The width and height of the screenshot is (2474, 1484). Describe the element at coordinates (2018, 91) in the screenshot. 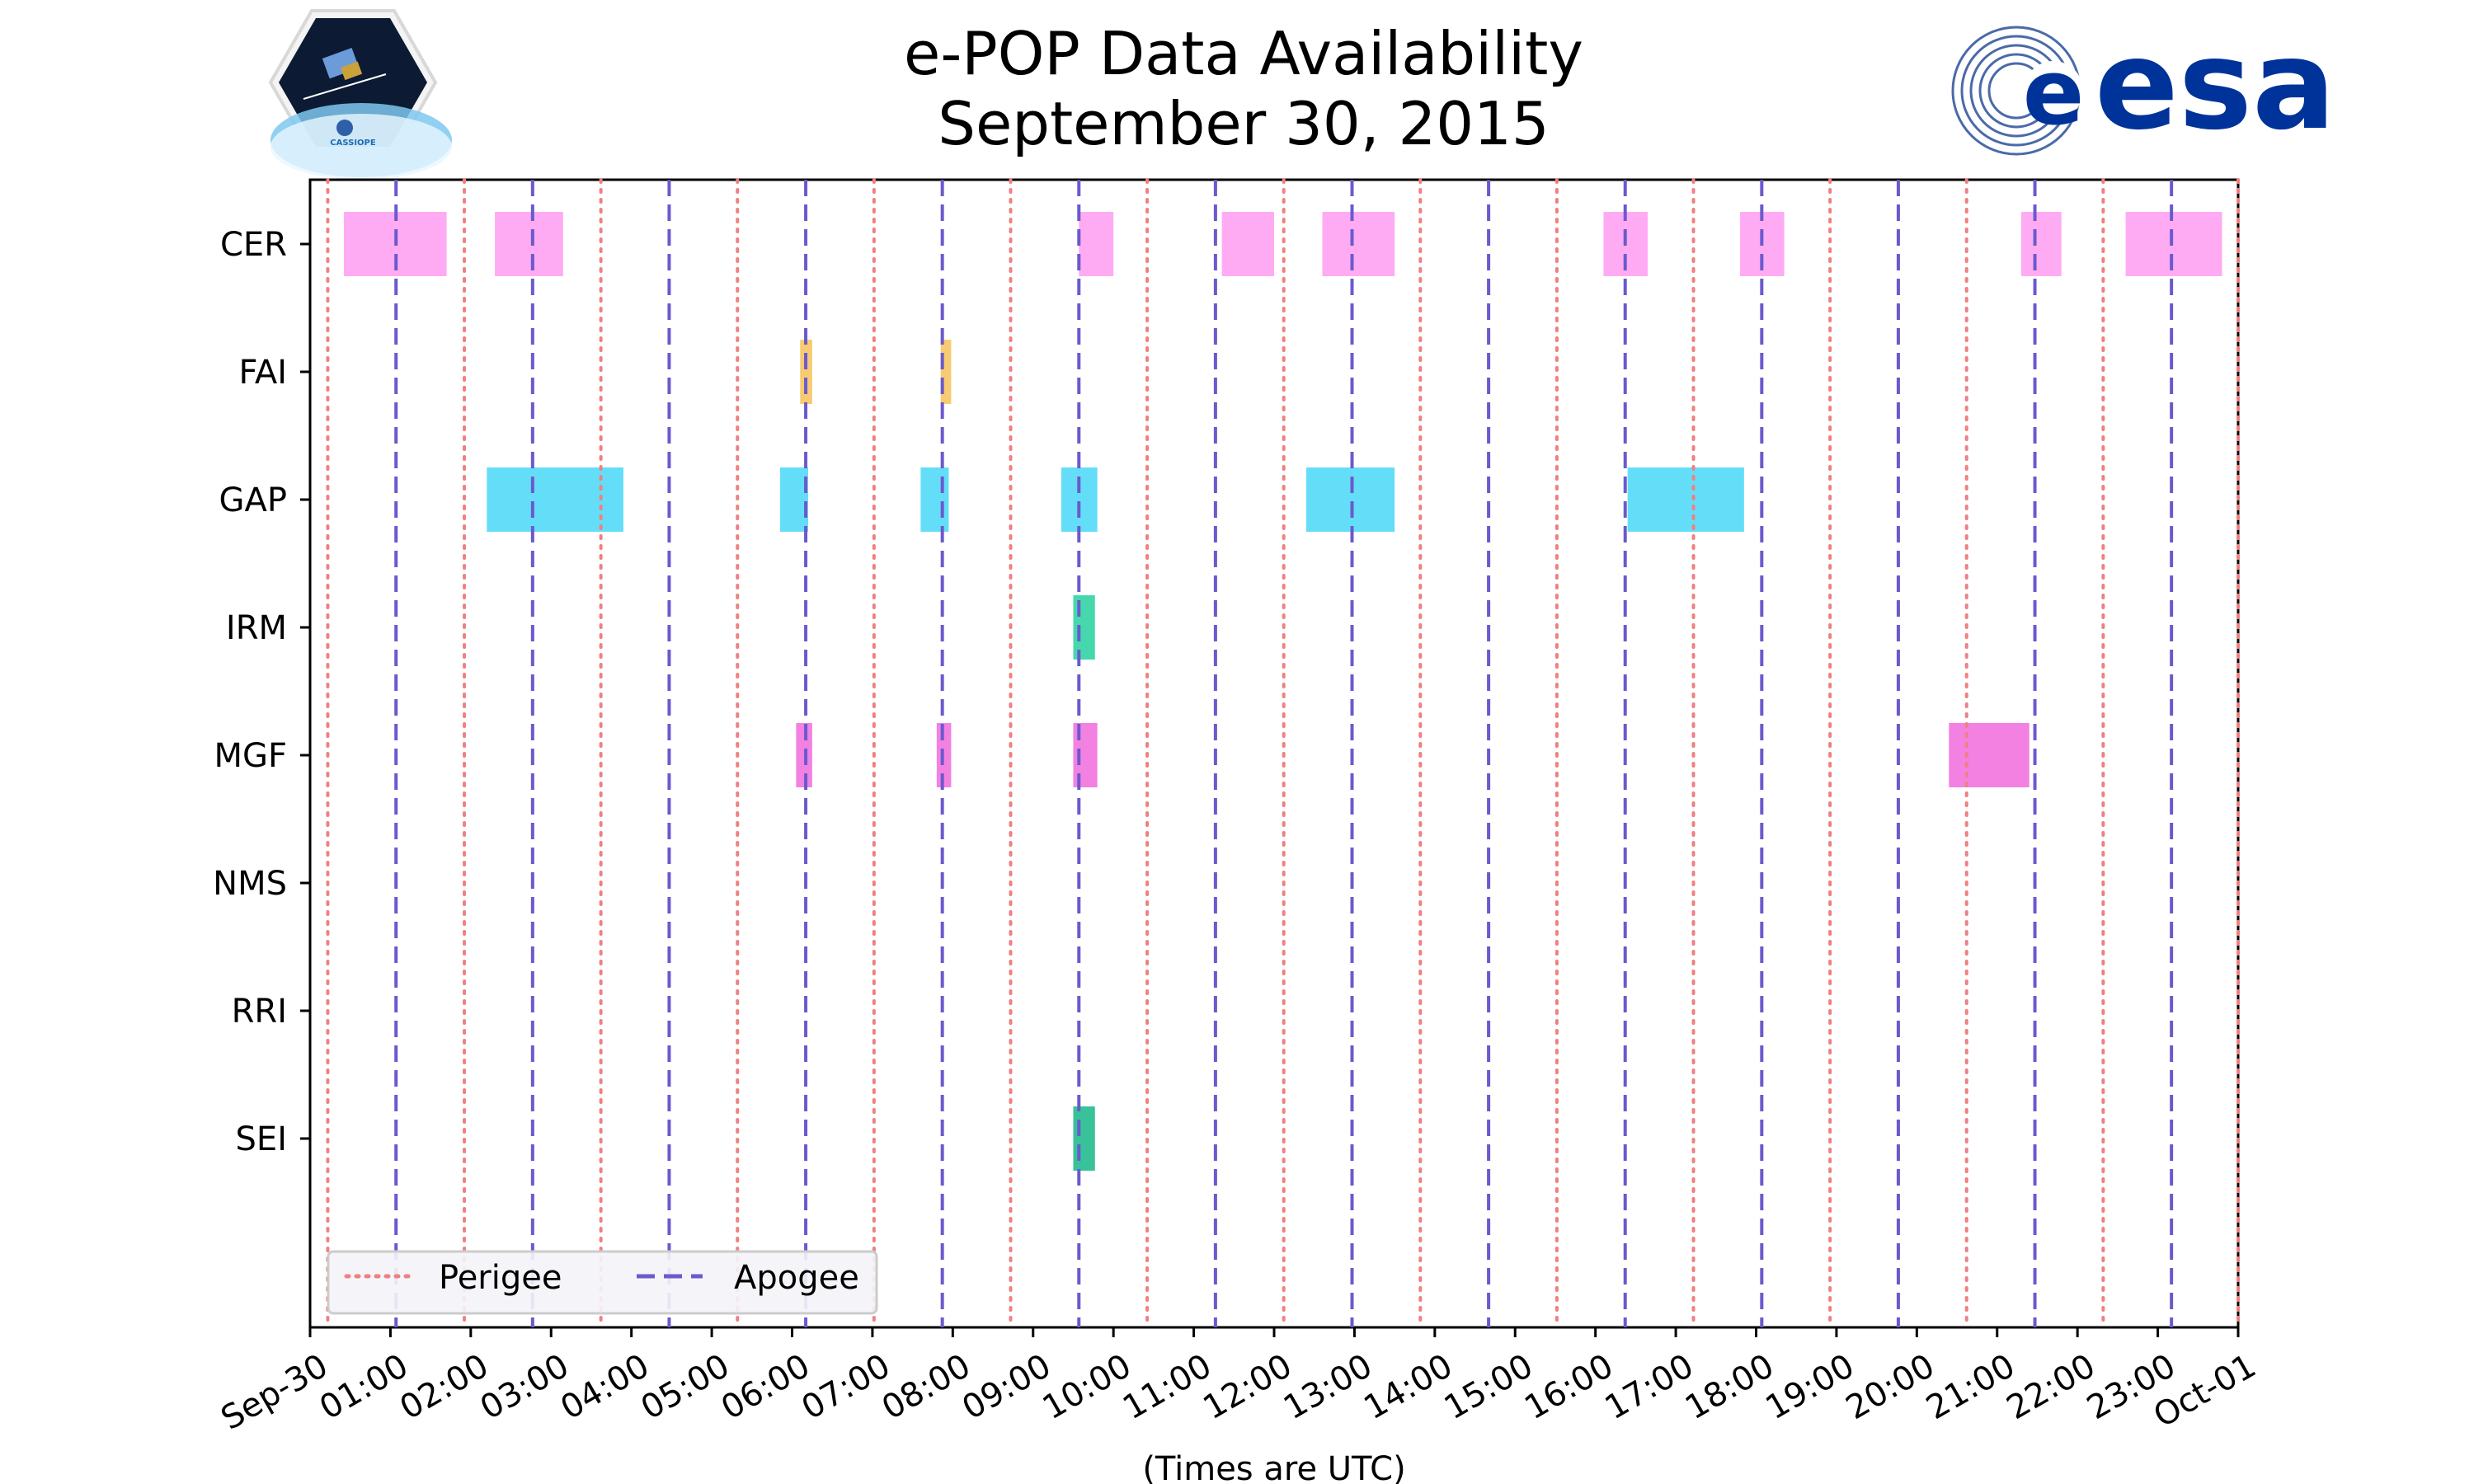

I see `esa-swirl-icon: e` at that location.